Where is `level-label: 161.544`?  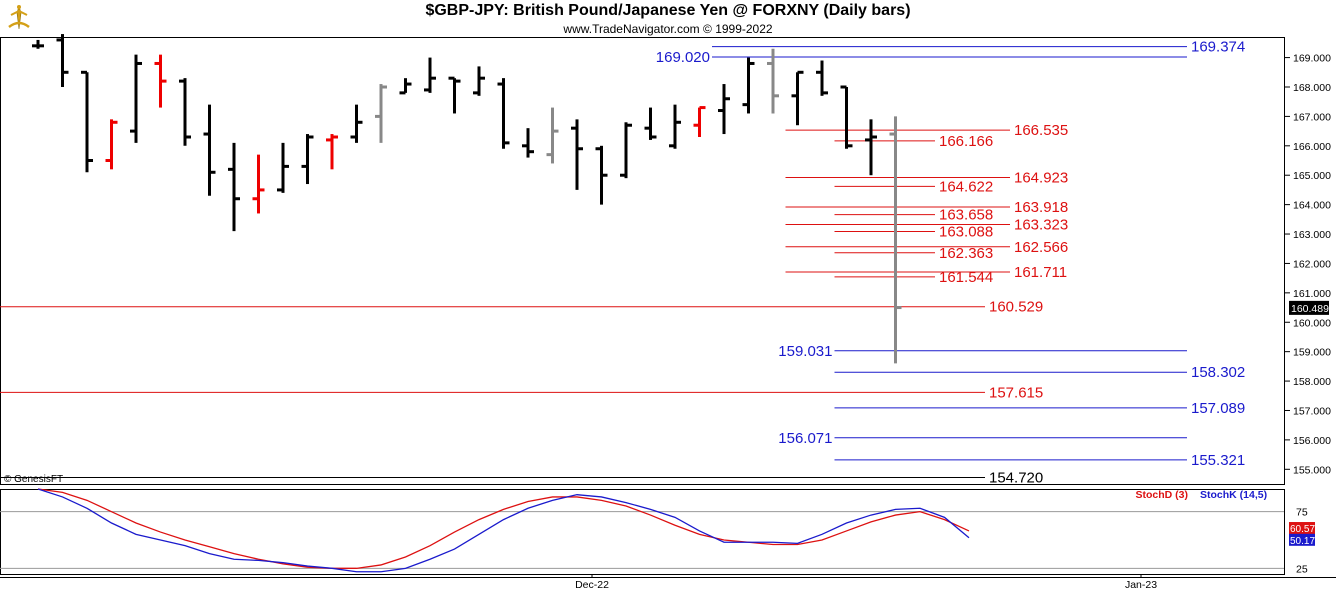
level-label: 161.544 is located at coordinates (966, 277).